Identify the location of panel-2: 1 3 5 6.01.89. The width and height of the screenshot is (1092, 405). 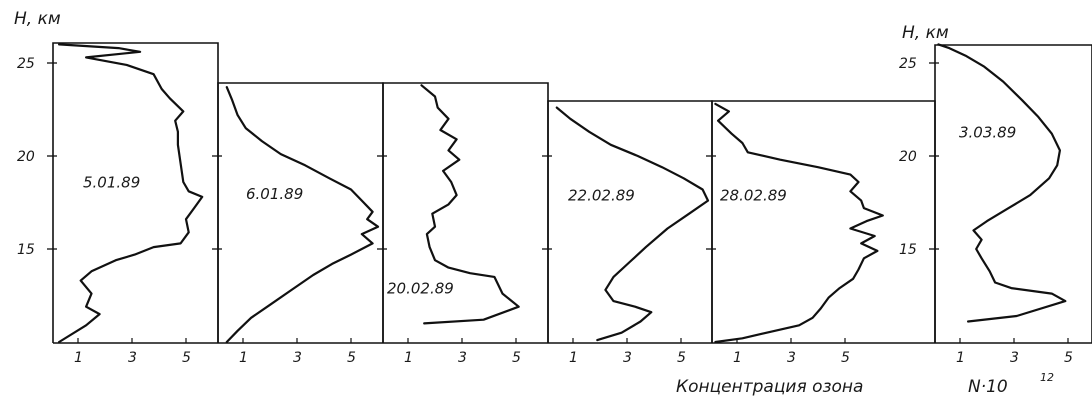
(298, 224).